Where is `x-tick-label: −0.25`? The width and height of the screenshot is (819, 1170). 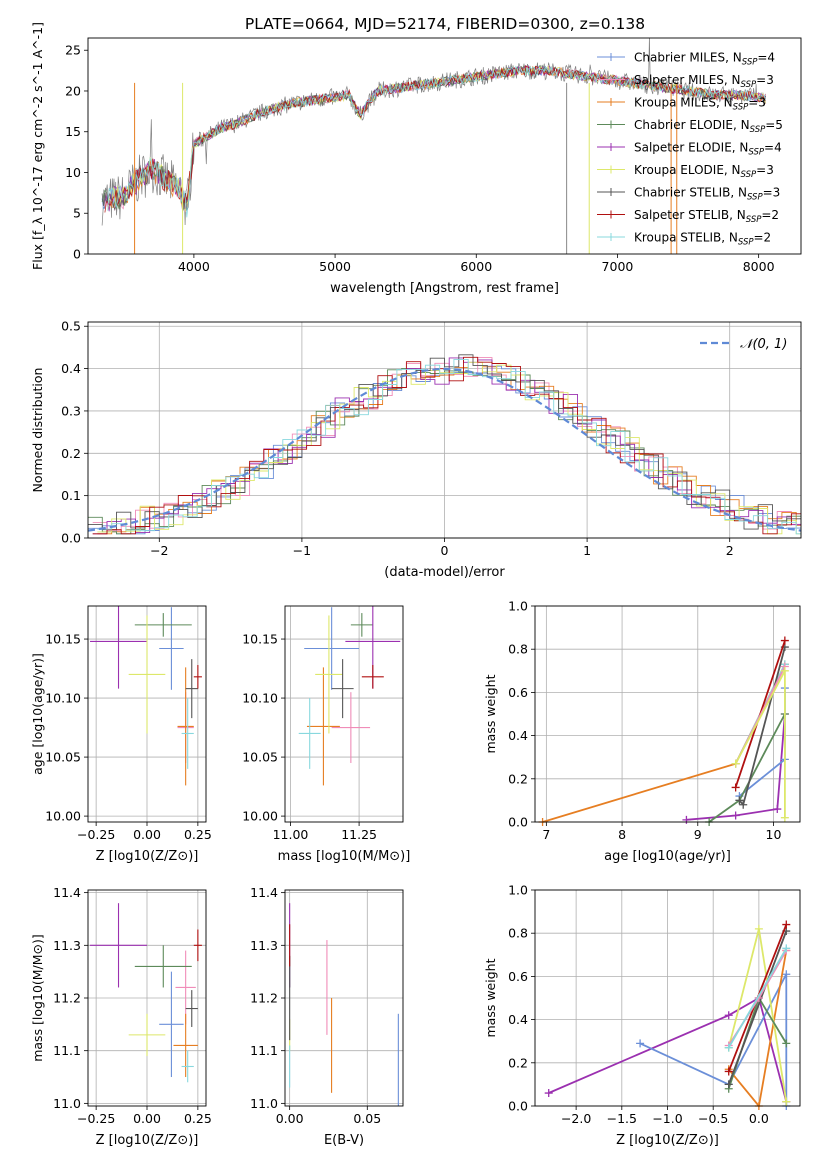
x-tick-label: −0.25 is located at coordinates (96, 834).